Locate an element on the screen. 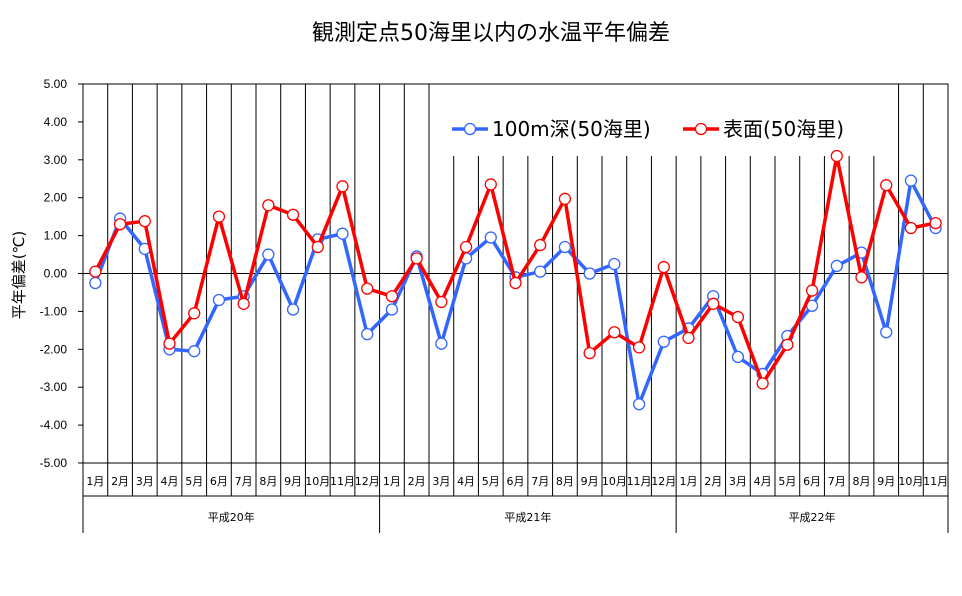 The width and height of the screenshot is (962, 596). legend-label: 表面(50海里) is located at coordinates (783, 129).